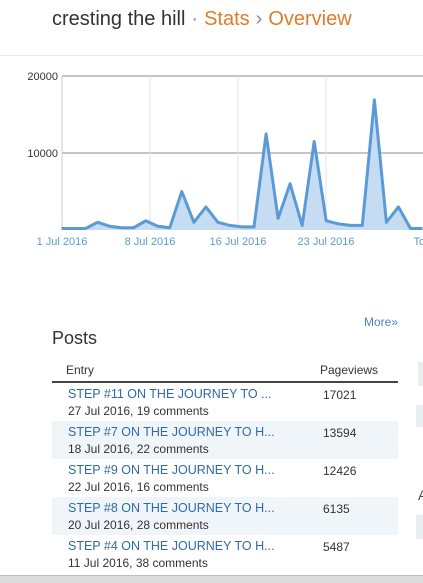 This screenshot has height=583, width=423. What do you see at coordinates (138, 525) in the screenshot?
I see `post-meta: 20 Jul 2016, 28 comments` at bounding box center [138, 525].